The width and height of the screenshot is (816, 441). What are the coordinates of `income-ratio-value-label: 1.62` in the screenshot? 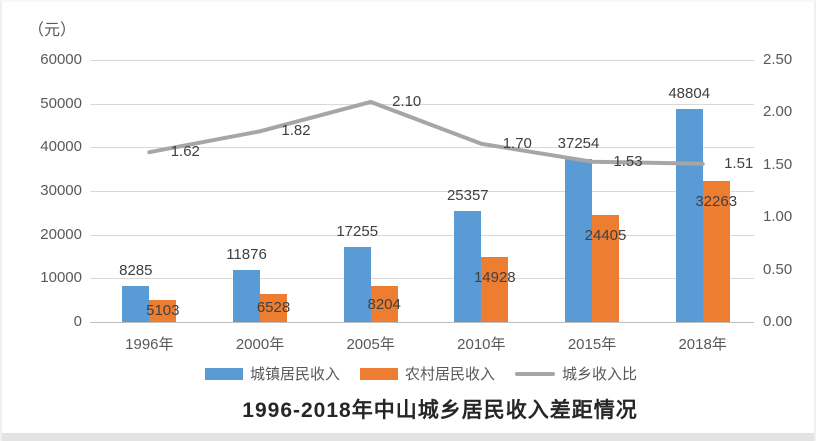 It's located at (185, 152).